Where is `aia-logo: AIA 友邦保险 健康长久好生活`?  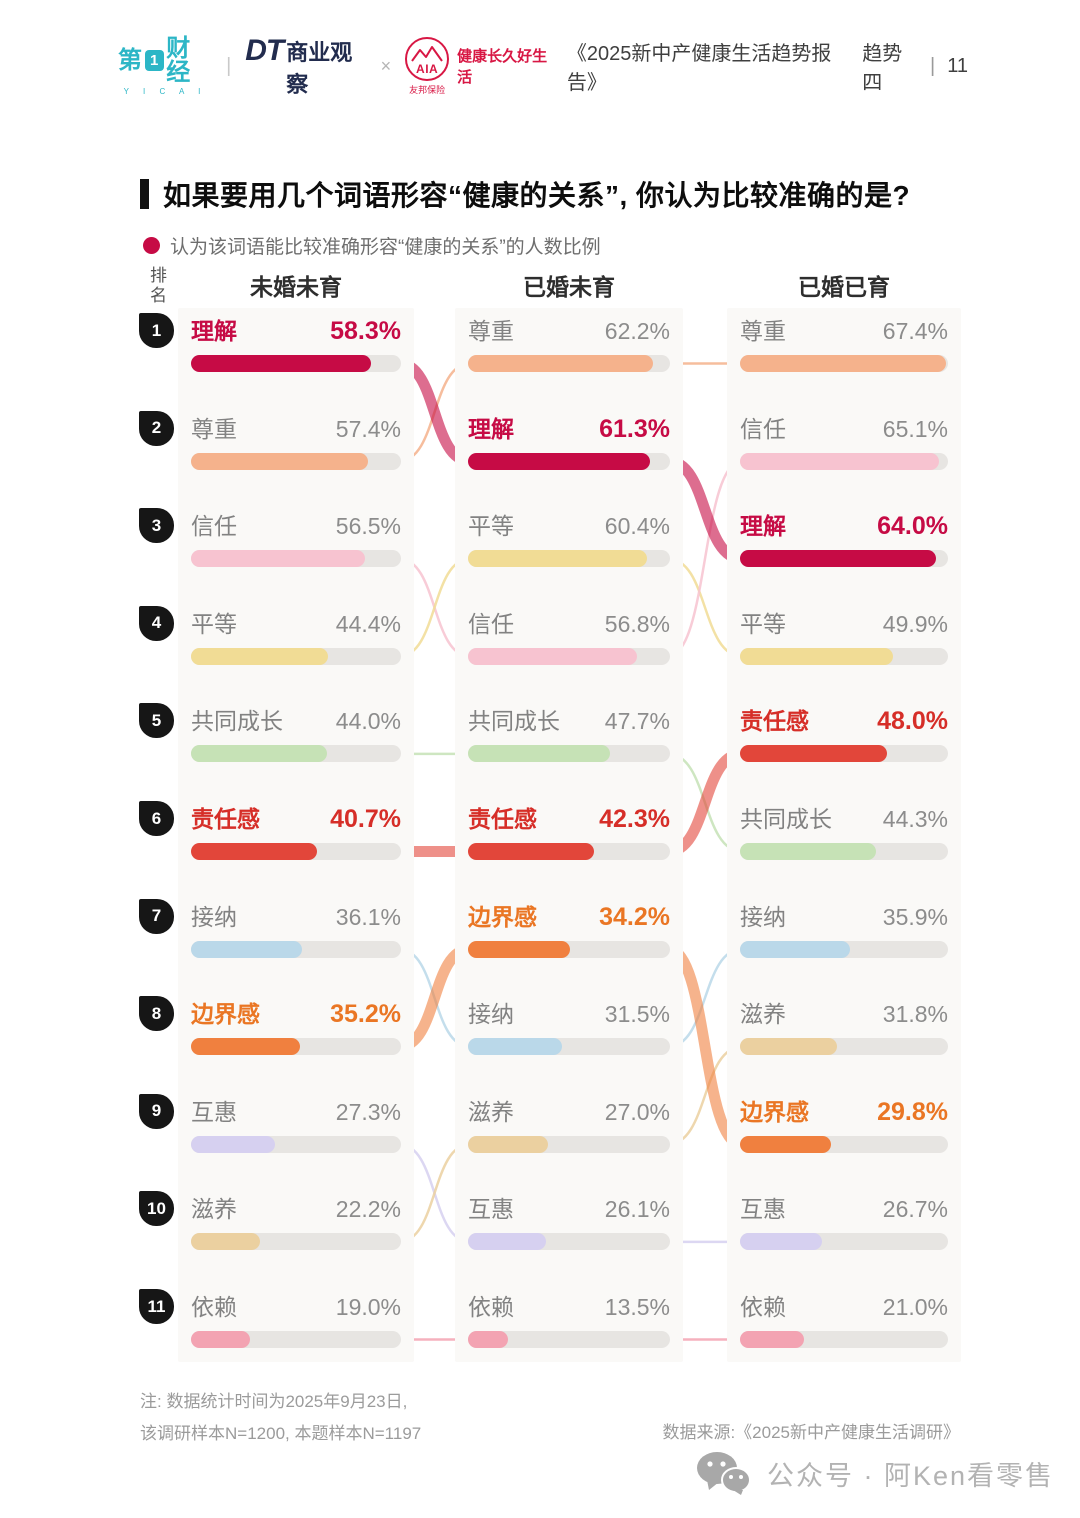
aia-logo: AIA 友邦保险 健康长久好生活 is located at coordinates (479, 66).